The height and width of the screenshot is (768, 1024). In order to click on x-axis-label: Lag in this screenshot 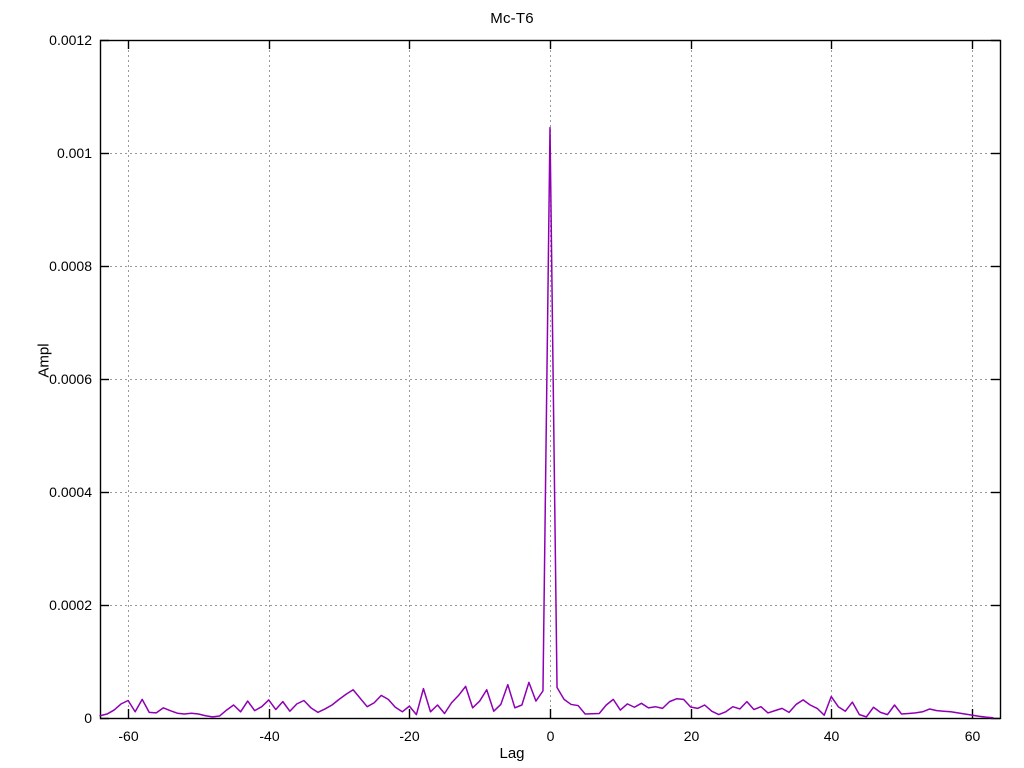, I will do `click(512, 753)`.